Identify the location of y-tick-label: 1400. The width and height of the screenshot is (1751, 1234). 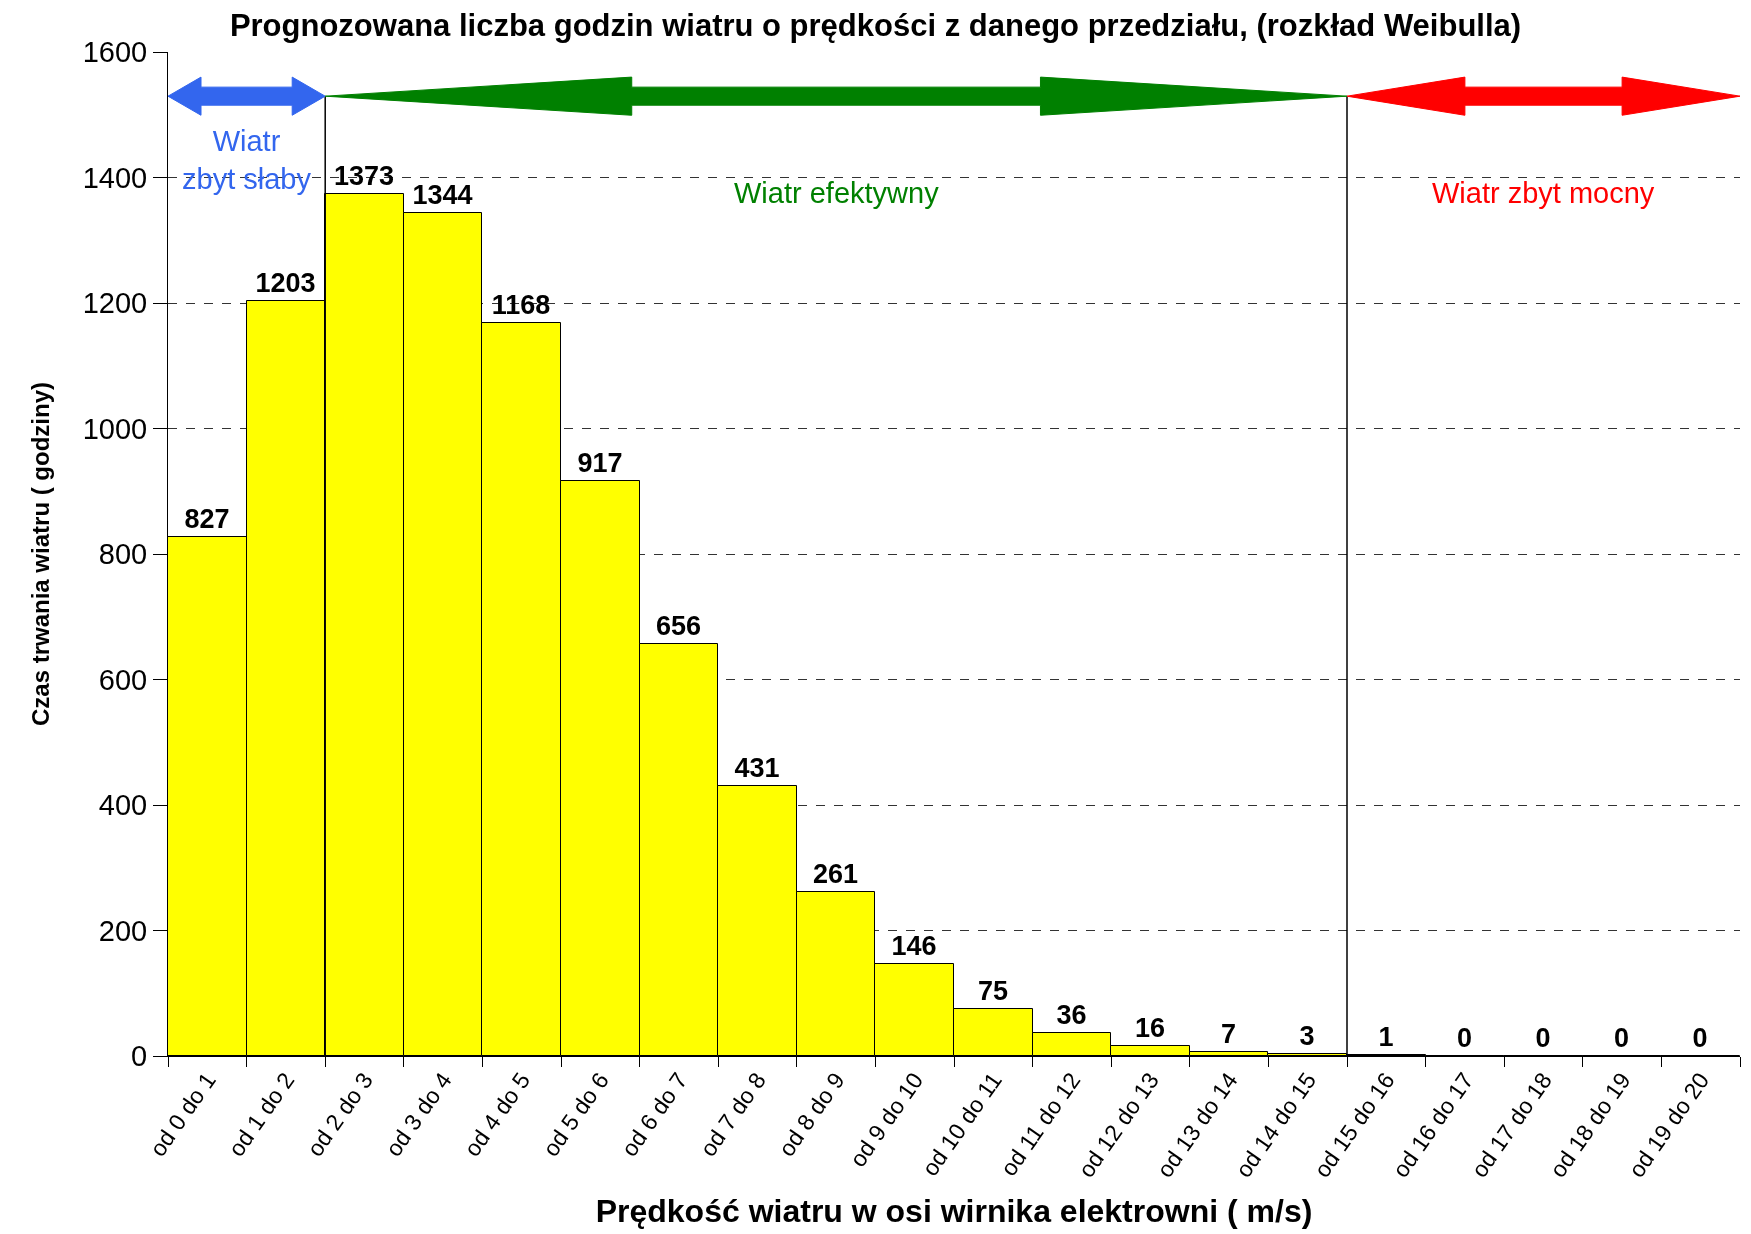
(115, 177).